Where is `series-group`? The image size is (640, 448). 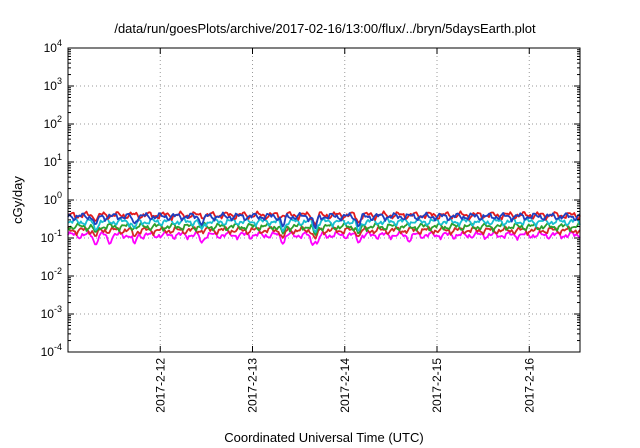
series-group is located at coordinates (324, 228).